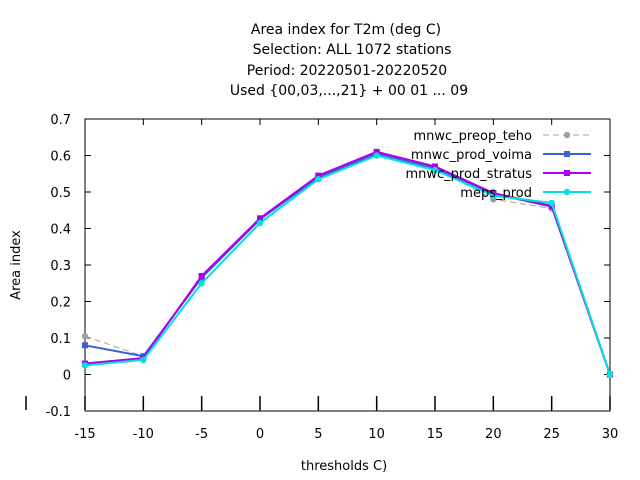  I want to click on y-tick-label: 0.6, so click(60, 157).